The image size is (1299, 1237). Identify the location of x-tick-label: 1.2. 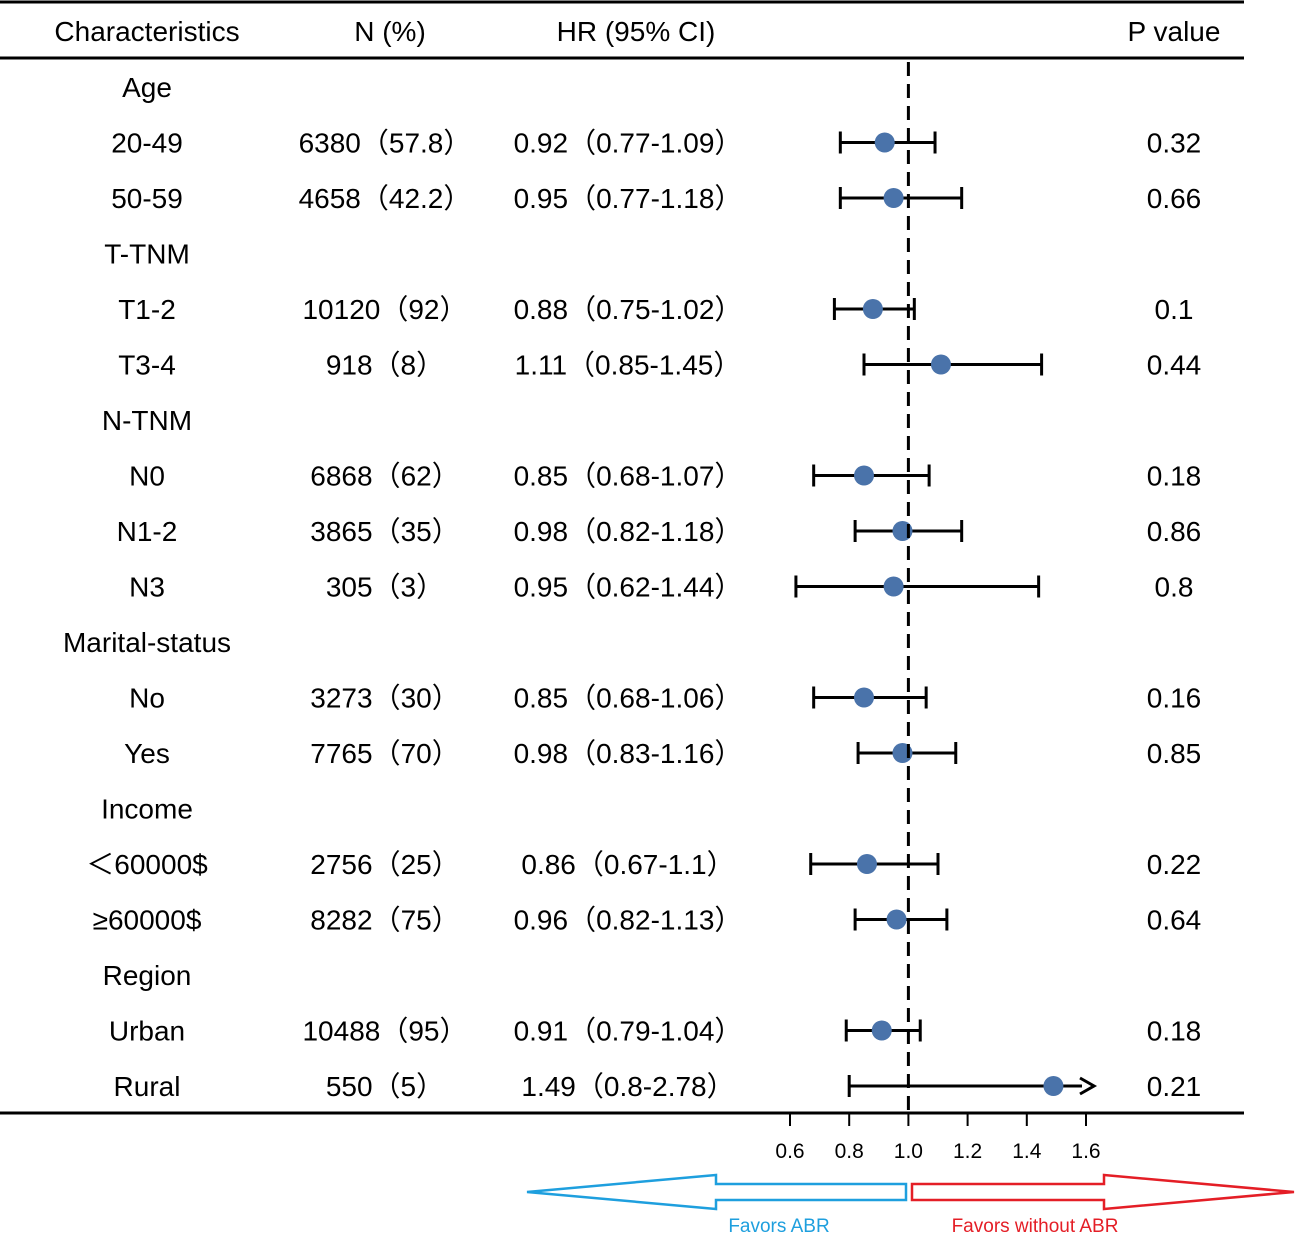
(967, 1151).